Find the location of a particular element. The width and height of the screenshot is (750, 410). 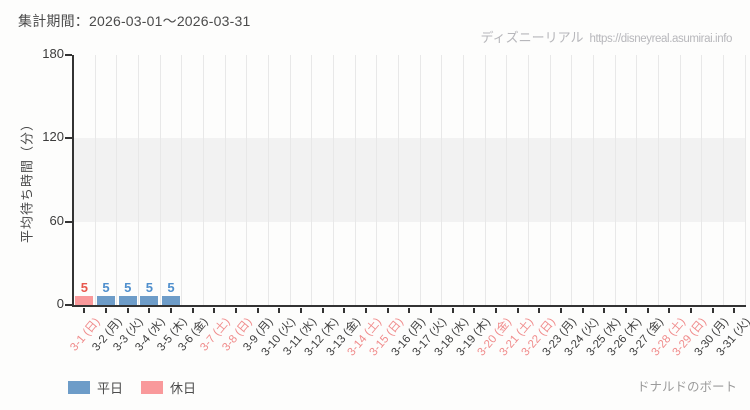

report-period-title: 集計期間：2026-03-01～2026-03-31 is located at coordinates (134, 21).